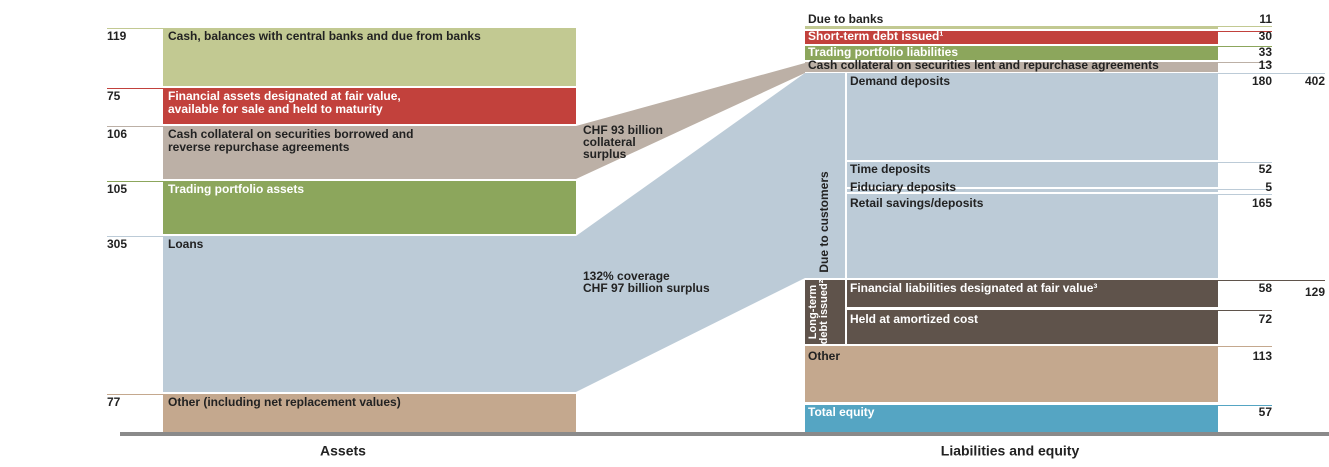  Describe the element at coordinates (646, 288) in the screenshot. I see `annotation: CHF 97 billion surplus` at that location.